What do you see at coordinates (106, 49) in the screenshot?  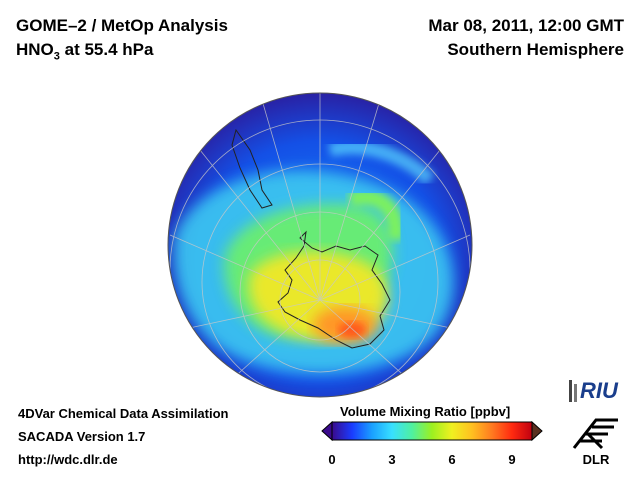 I see `species-level: at 55.4 hPa` at bounding box center [106, 49].